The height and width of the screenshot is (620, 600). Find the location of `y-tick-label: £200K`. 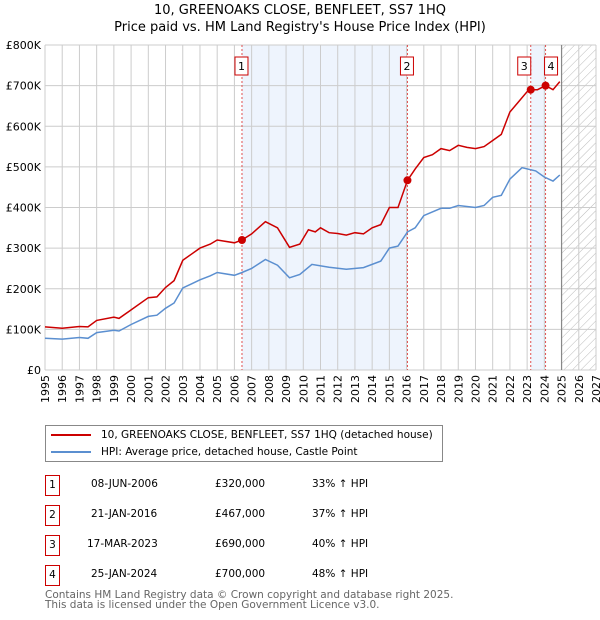

y-tick-label: £200K is located at coordinates (24, 289).